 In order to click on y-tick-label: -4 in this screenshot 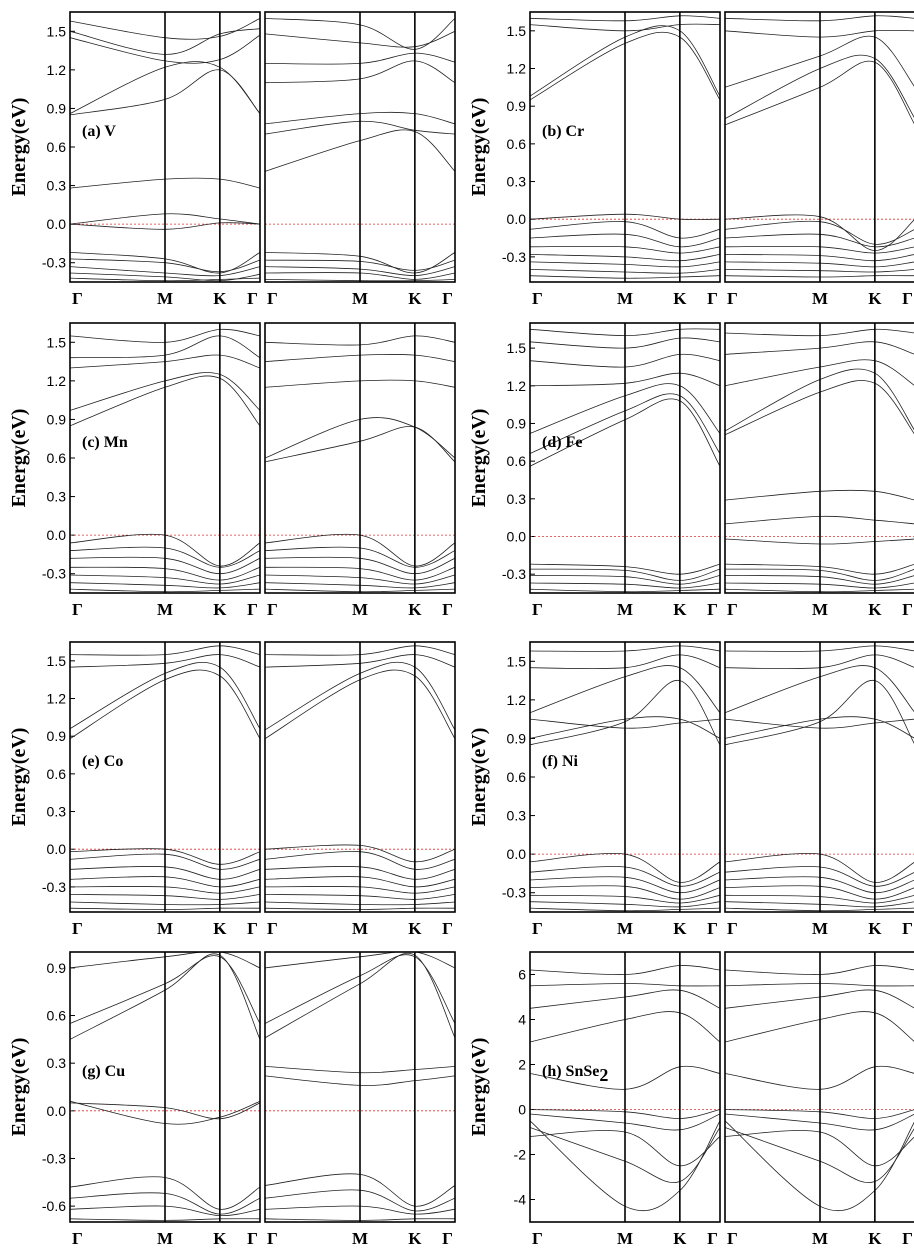, I will do `click(520, 1200)`.